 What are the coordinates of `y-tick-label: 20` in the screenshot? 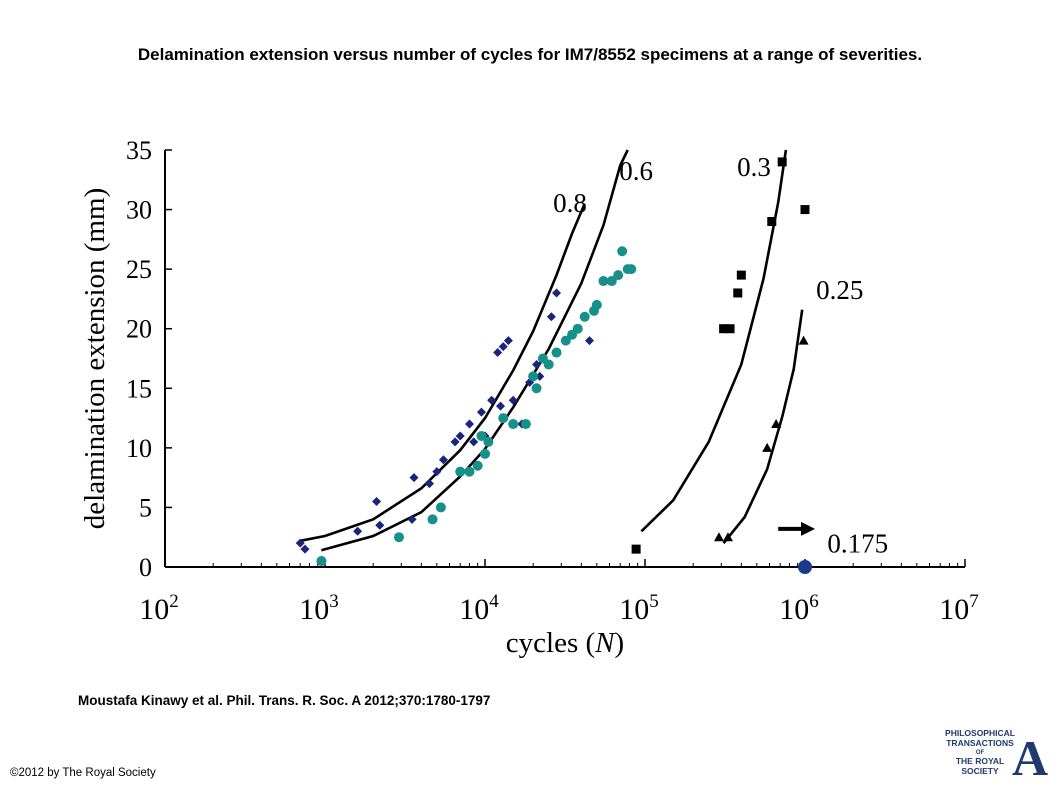 It's located at (139, 329).